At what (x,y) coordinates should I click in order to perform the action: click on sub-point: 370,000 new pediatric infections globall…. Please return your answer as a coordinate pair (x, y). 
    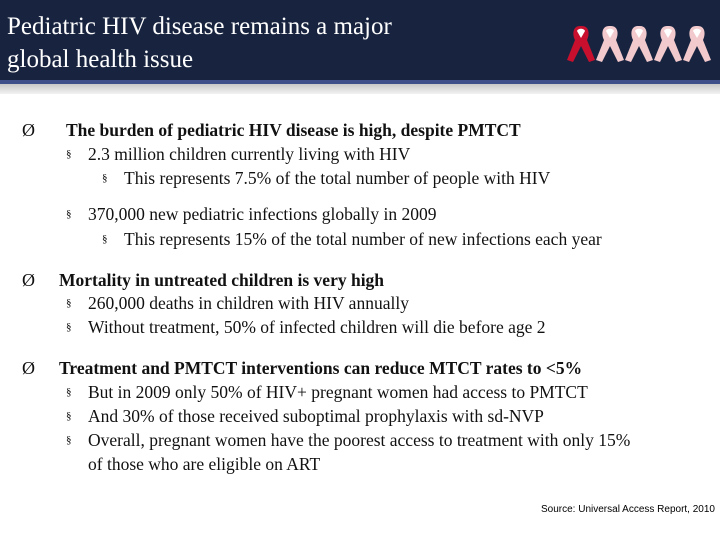
    Looking at the image, I should click on (262, 214).